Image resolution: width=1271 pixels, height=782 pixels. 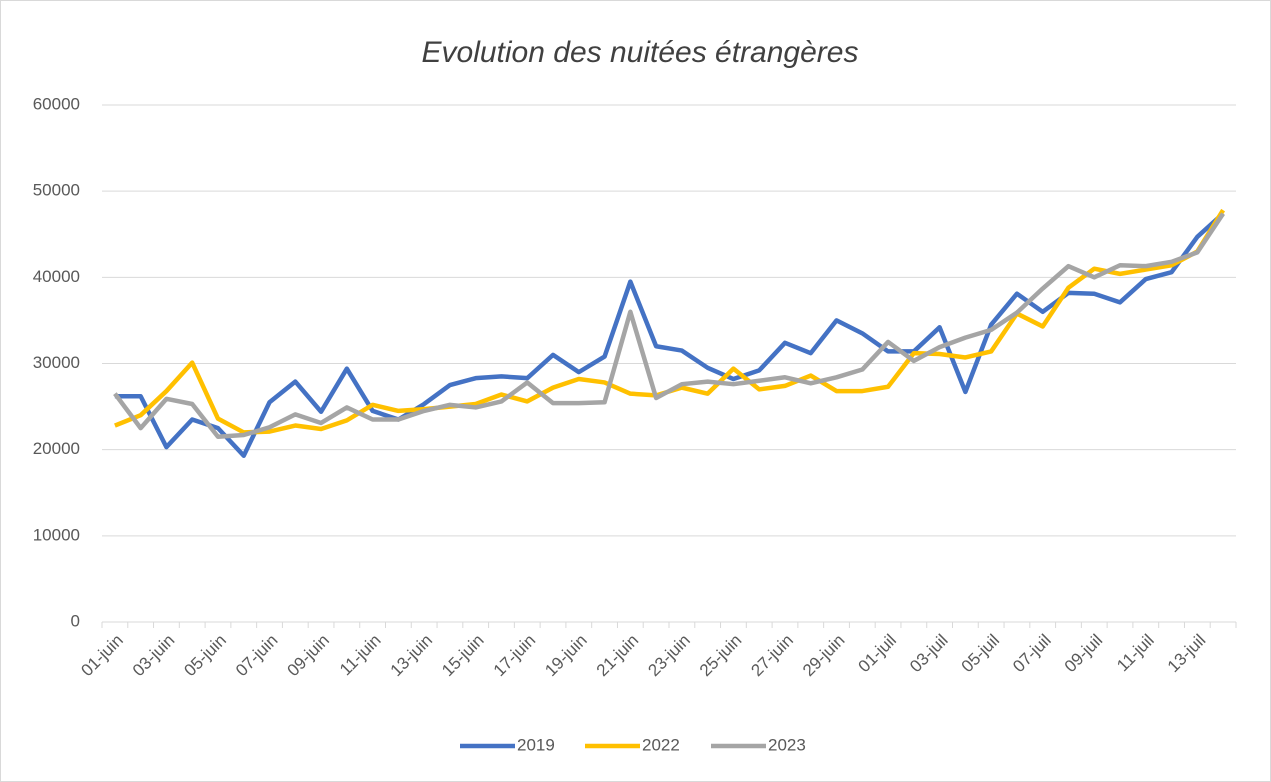 I want to click on y-tick-label: 50000, so click(x=56, y=190).